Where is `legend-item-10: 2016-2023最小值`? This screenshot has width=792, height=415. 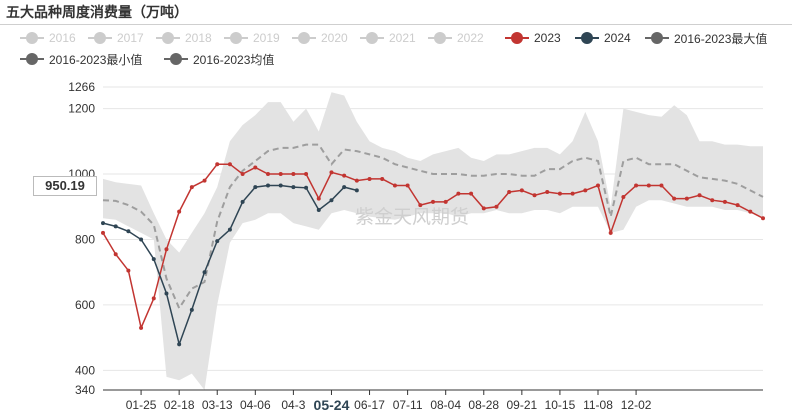 legend-item-10: 2016-2023最小值 is located at coordinates (81, 59).